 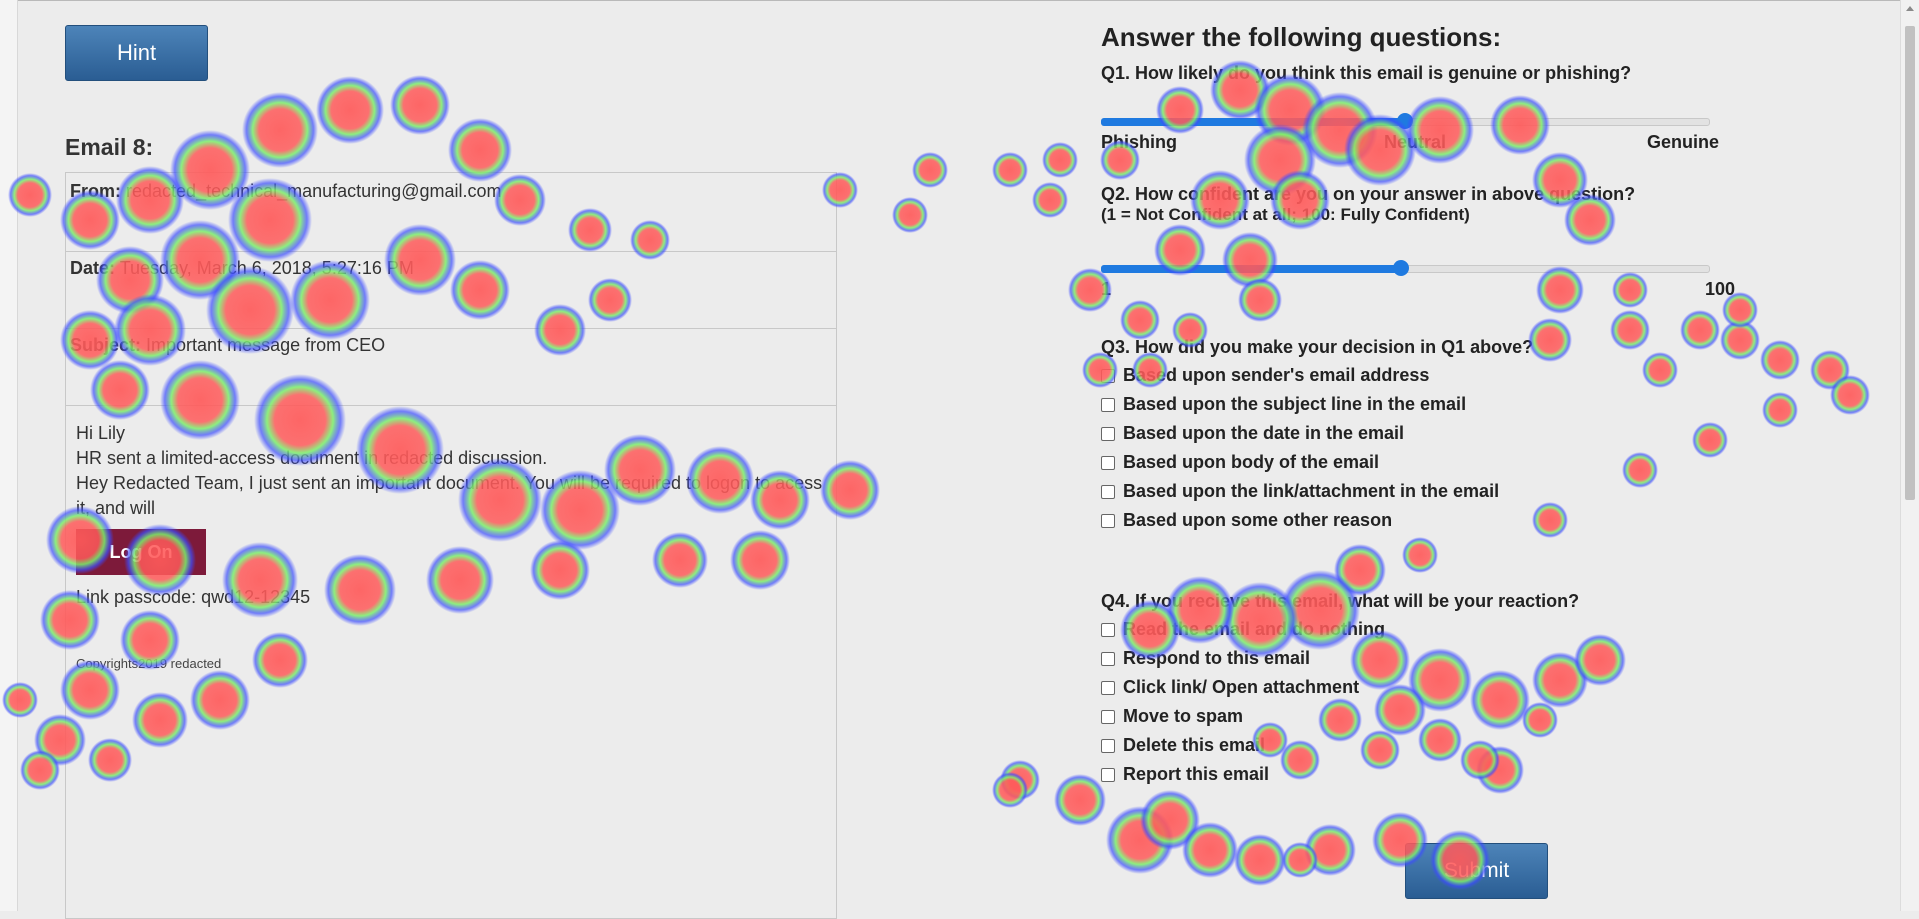 What do you see at coordinates (451, 290) in the screenshot?
I see `email-date-row: Date: Tuesday, March 6, 2018, 5:27:16 PM` at bounding box center [451, 290].